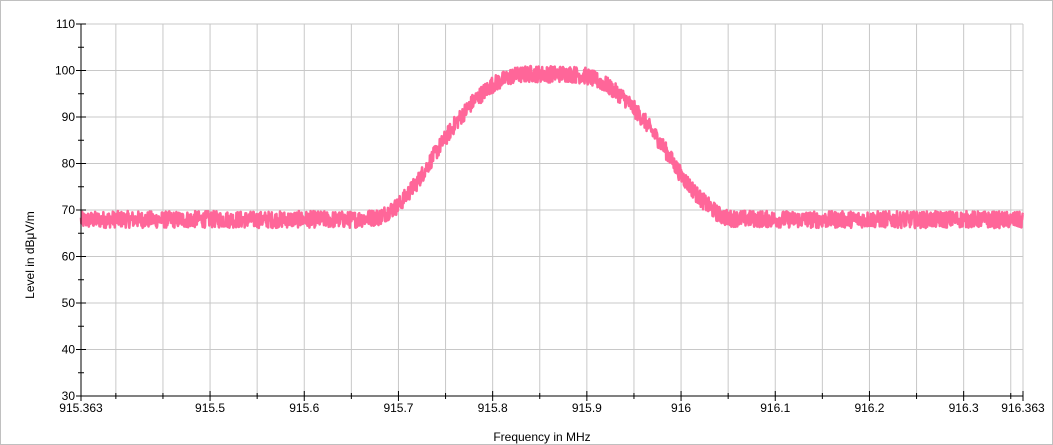  Describe the element at coordinates (65, 71) in the screenshot. I see `y-tick-label: 100` at that location.